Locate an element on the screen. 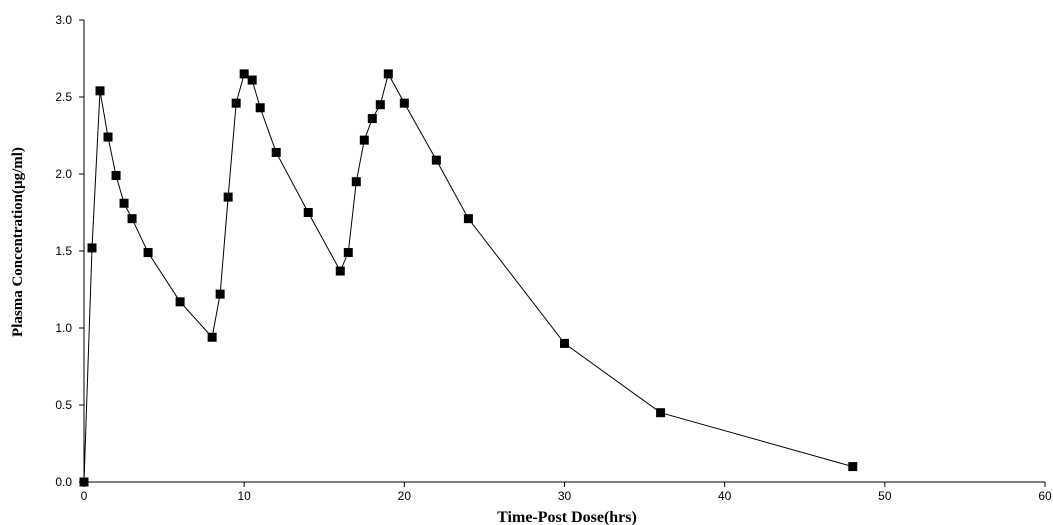 Image resolution: width=1053 pixels, height=525 pixels. x-tick-label: 0 is located at coordinates (84, 496).